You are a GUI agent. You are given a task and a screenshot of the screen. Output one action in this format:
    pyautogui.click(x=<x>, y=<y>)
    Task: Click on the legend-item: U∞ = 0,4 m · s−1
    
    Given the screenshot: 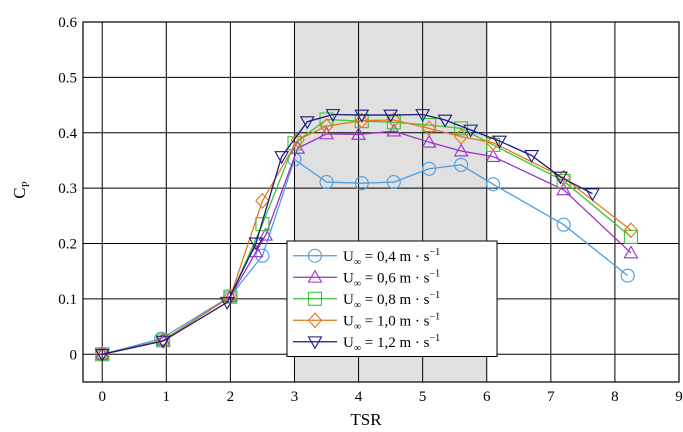 What is the action you would take?
    pyautogui.click(x=366, y=257)
    